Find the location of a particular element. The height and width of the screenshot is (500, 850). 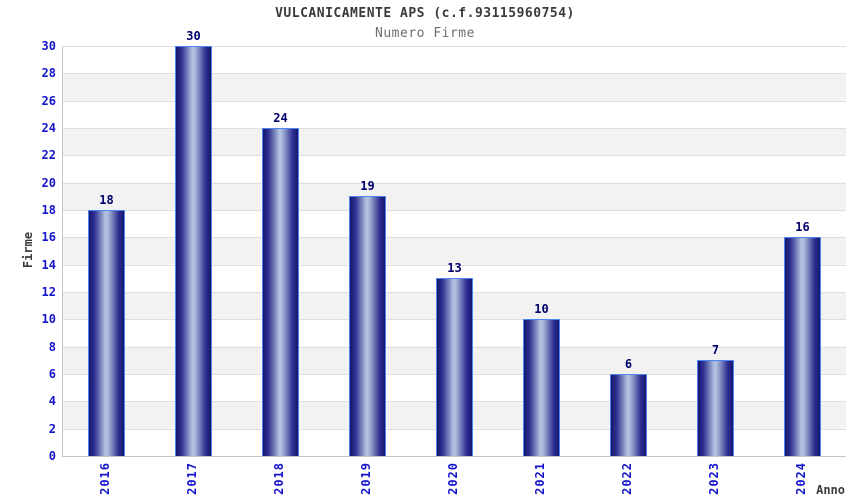

bar-value-label: 19 is located at coordinates (367, 186).